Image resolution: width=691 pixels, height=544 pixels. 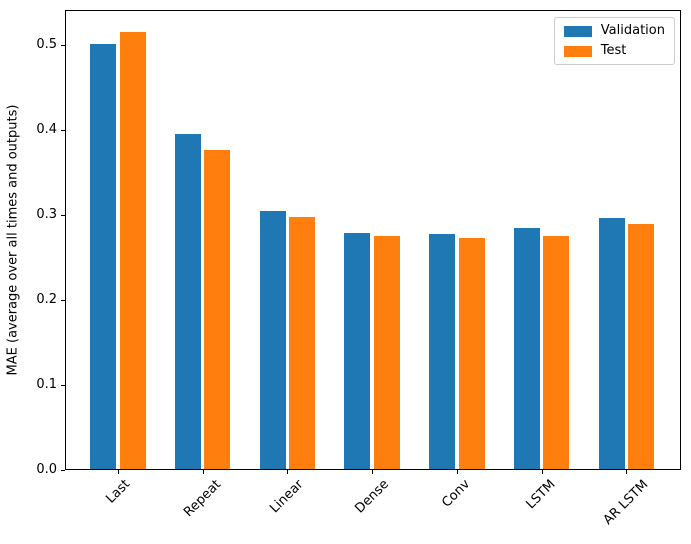 What do you see at coordinates (526, 348) in the screenshot?
I see `bar-validation-lstm` at bounding box center [526, 348].